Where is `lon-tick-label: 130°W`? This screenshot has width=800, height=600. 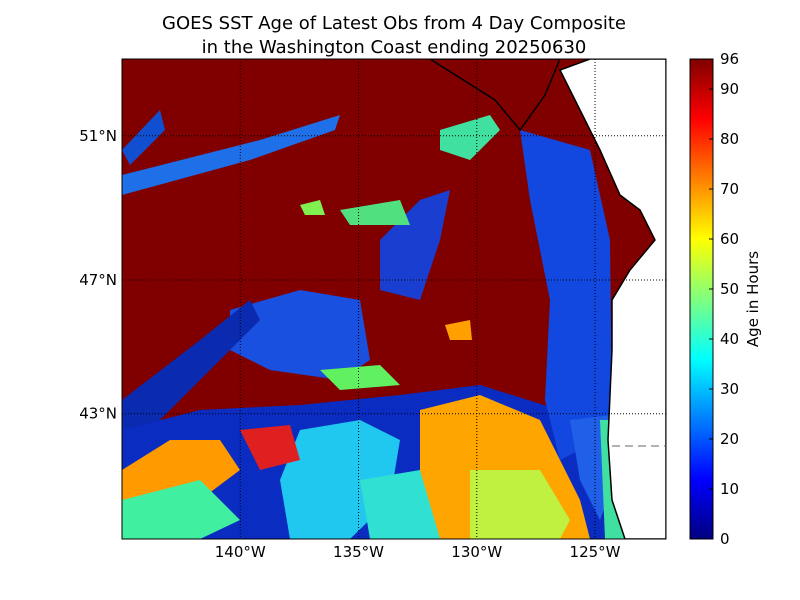
lon-tick-label: 130°W is located at coordinates (476, 552).